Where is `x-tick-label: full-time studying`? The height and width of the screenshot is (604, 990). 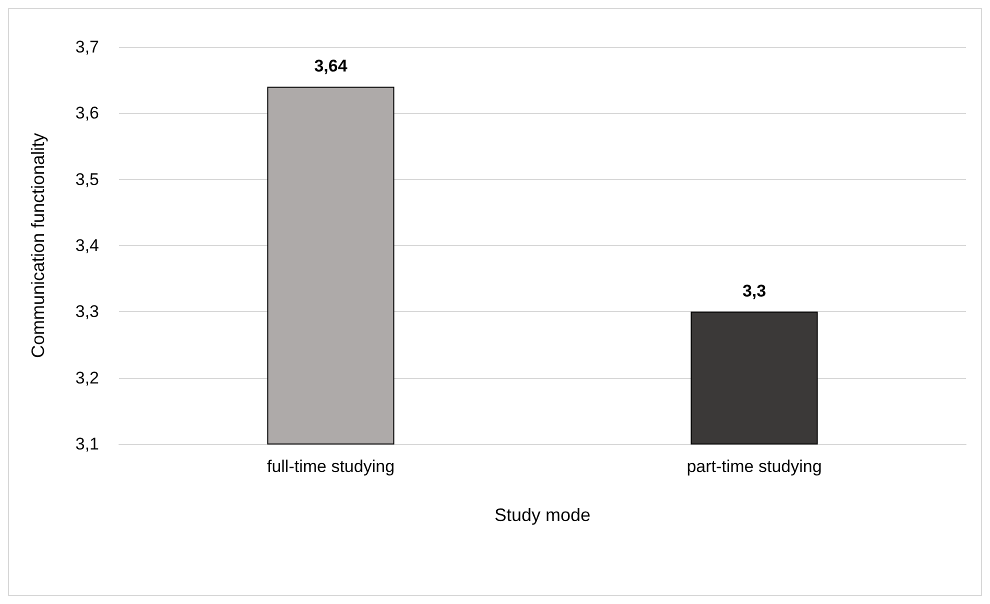 x-tick-label: full-time studying is located at coordinates (330, 466).